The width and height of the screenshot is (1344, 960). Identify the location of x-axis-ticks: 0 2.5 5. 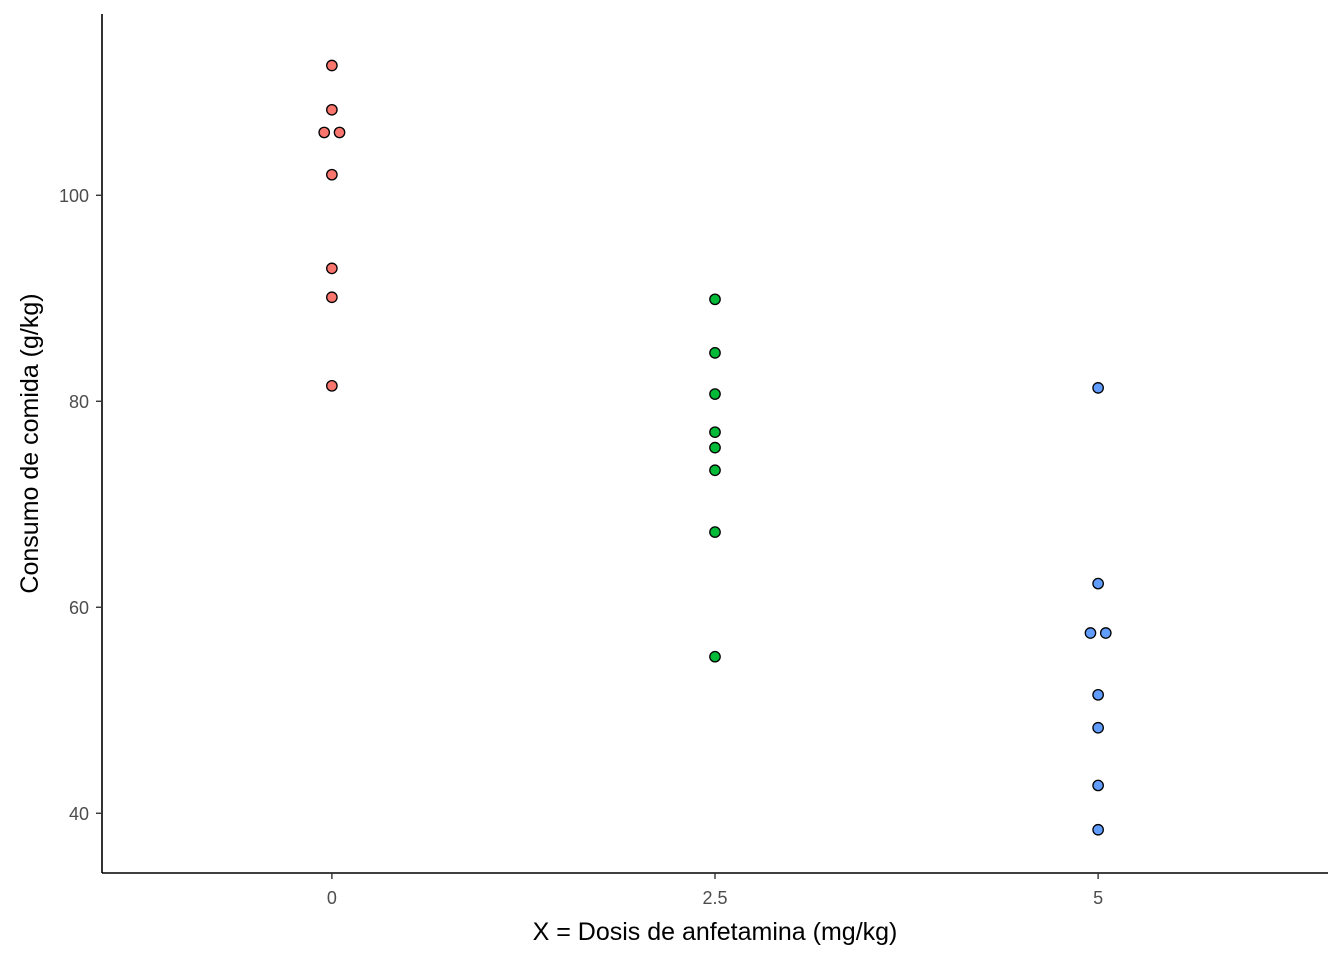
(715, 890).